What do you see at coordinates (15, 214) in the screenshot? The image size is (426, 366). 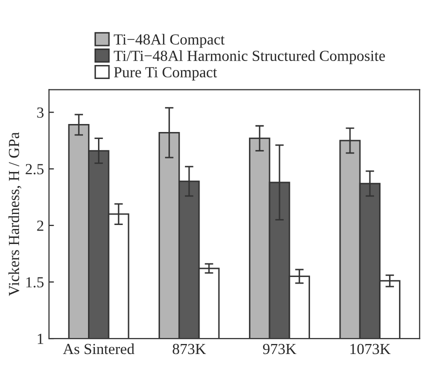 I see `y-axis-title: Vickers Hardness, H / GPa` at bounding box center [15, 214].